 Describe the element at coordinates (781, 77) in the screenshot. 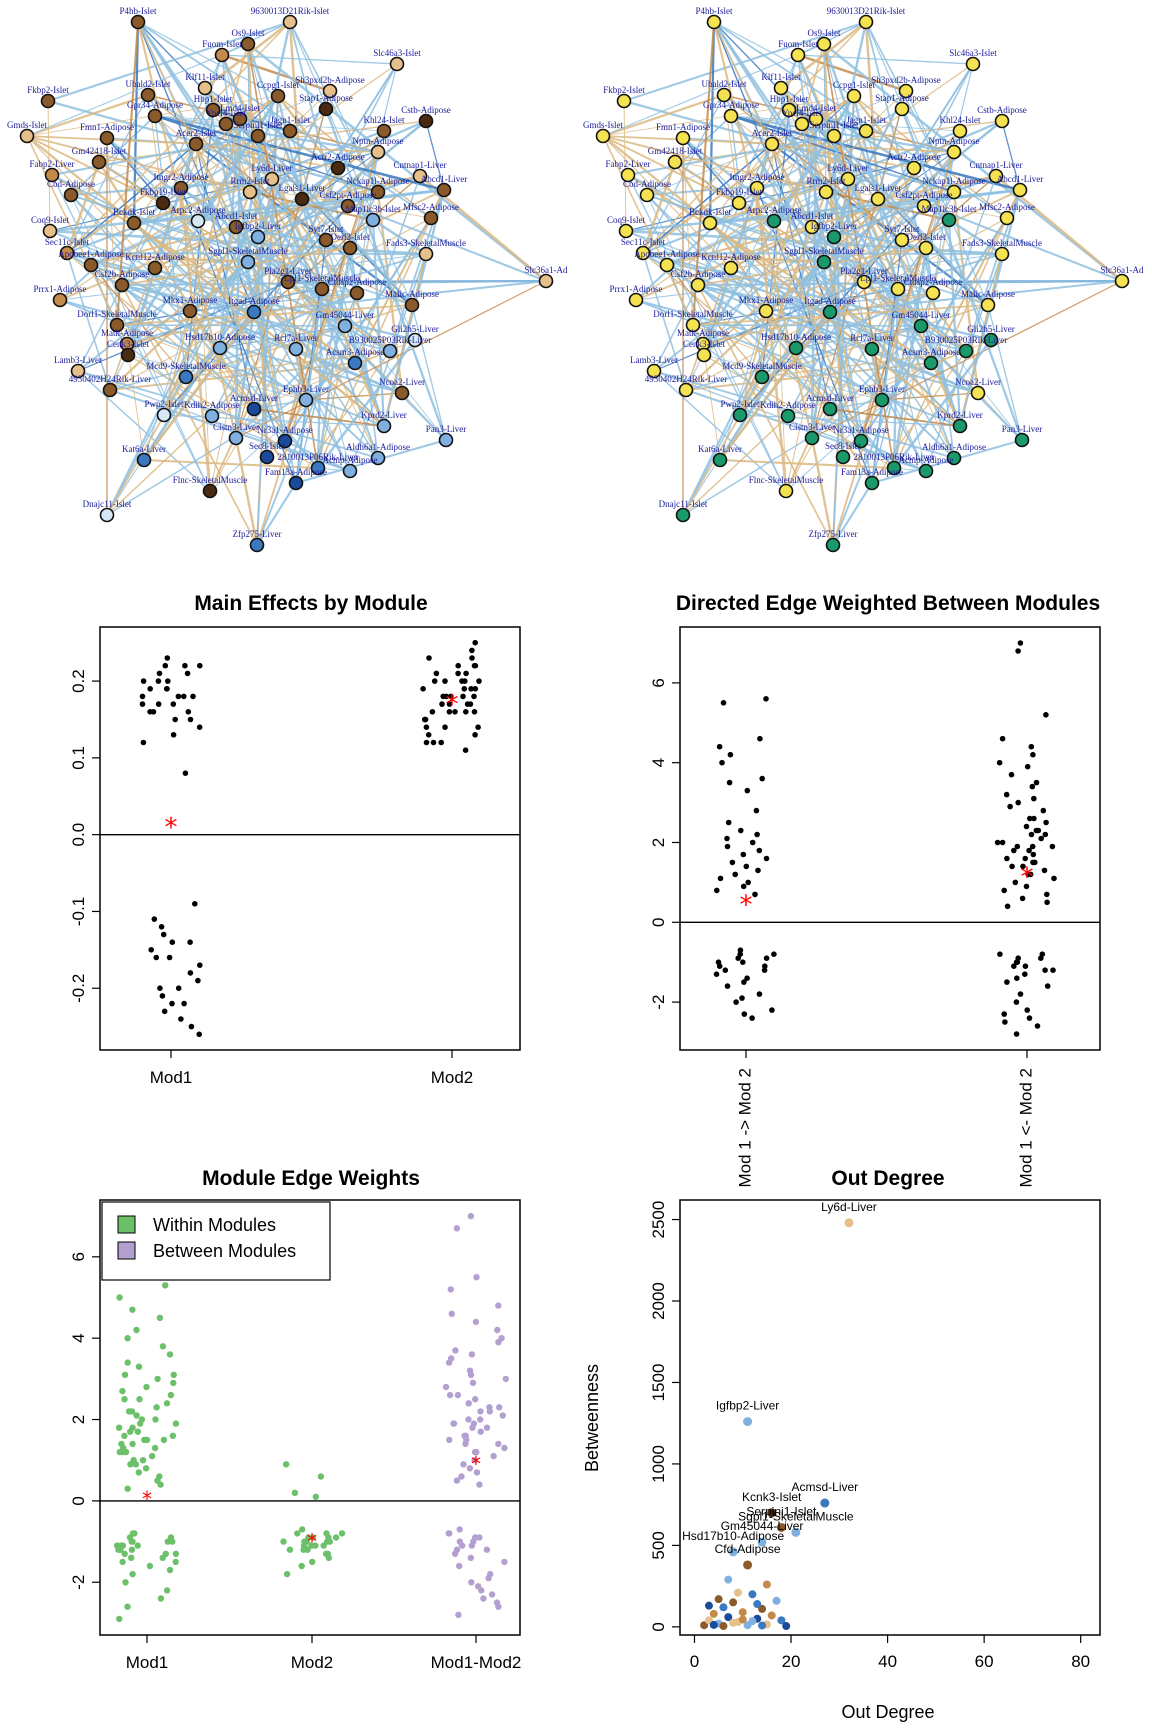

I see `network-node-label: Klf11-Islet` at that location.